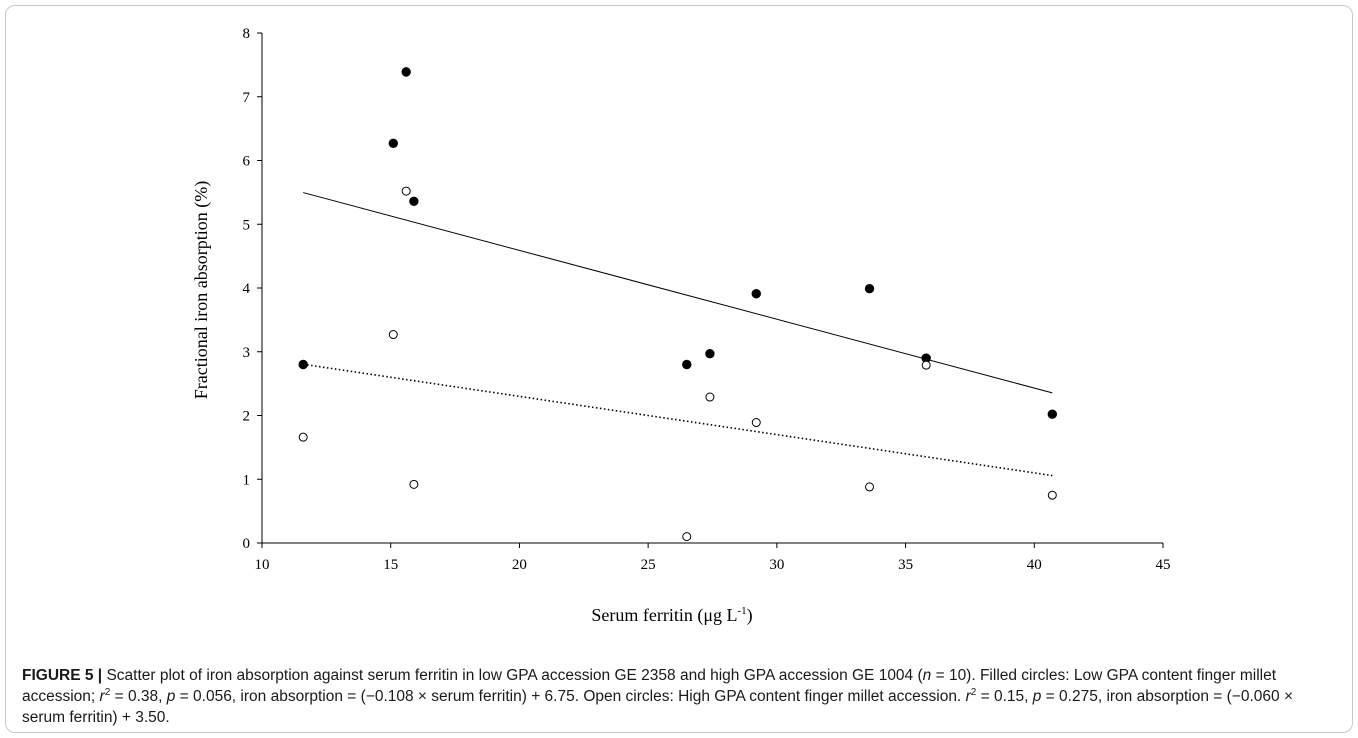 This screenshot has height=738, width=1358. Describe the element at coordinates (247, 417) in the screenshot. I see `y-tick-label: 2` at that location.